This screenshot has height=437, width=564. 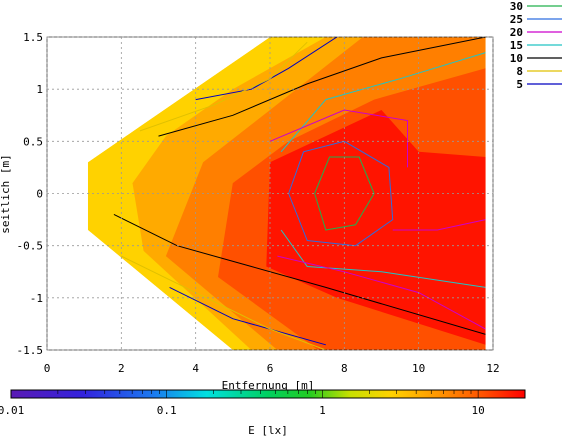 I want to click on y-tick-label: -1.5, so click(x=30, y=350).